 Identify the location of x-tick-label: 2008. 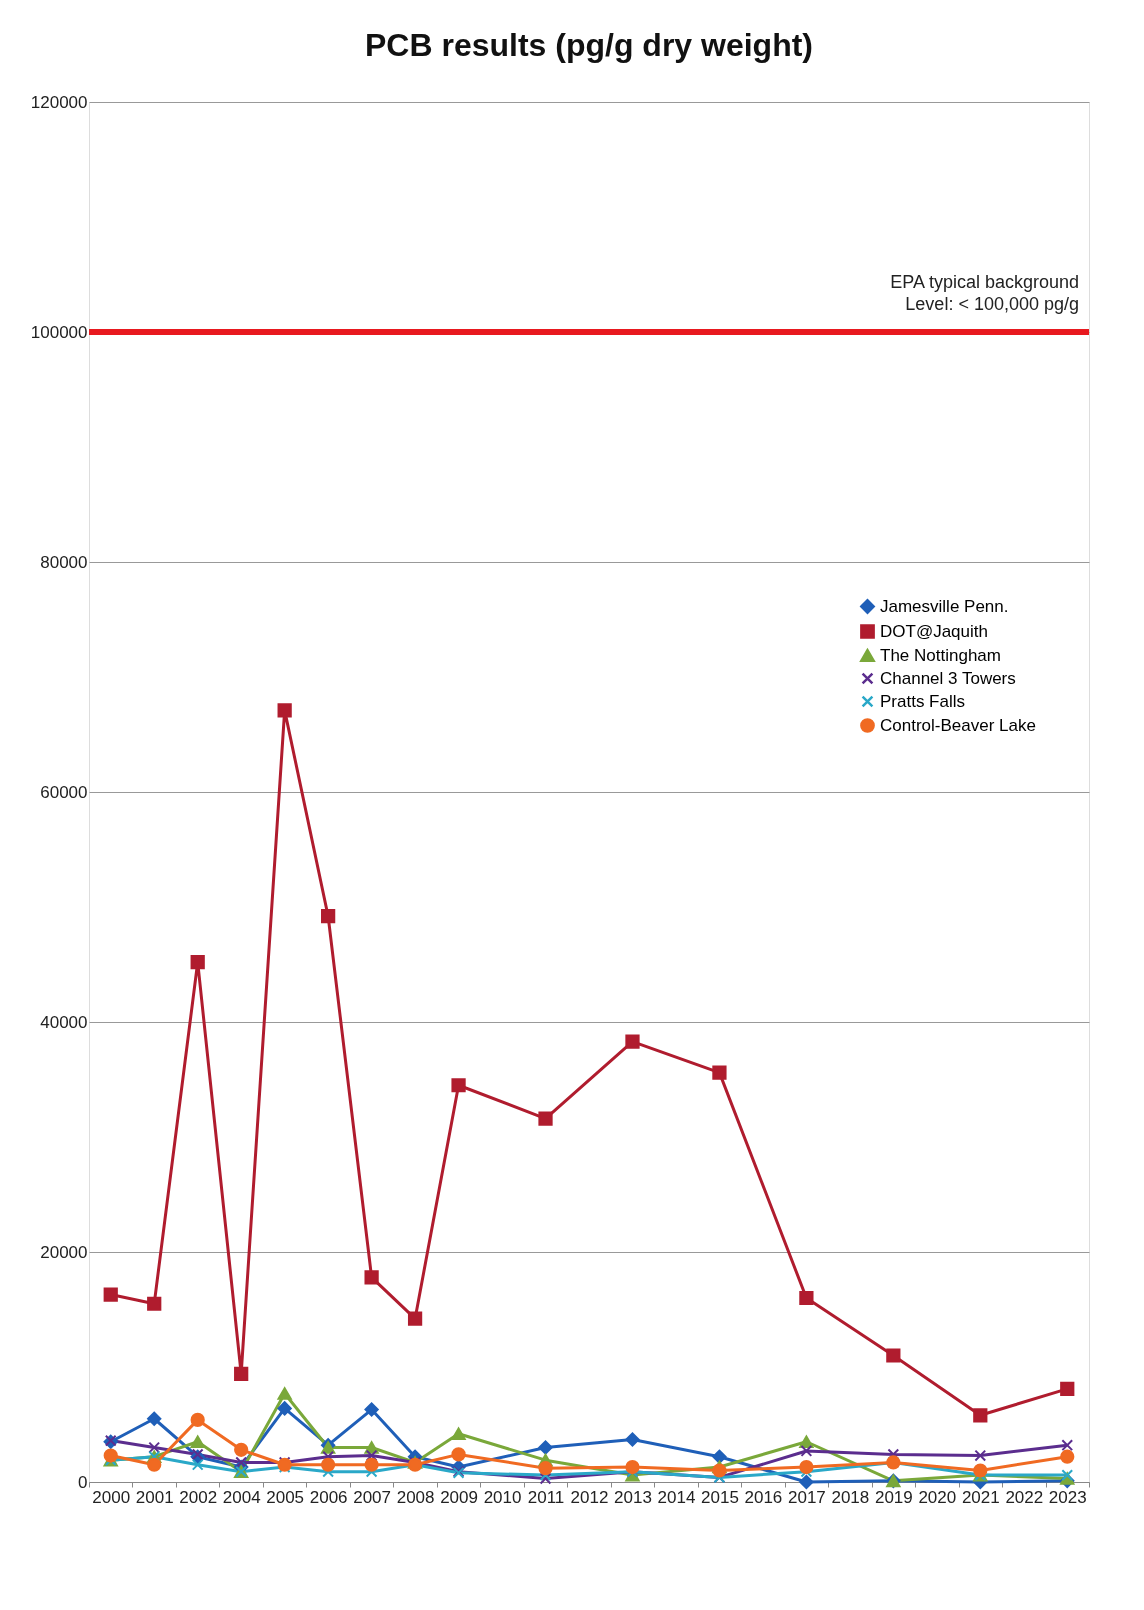
(415, 1497).